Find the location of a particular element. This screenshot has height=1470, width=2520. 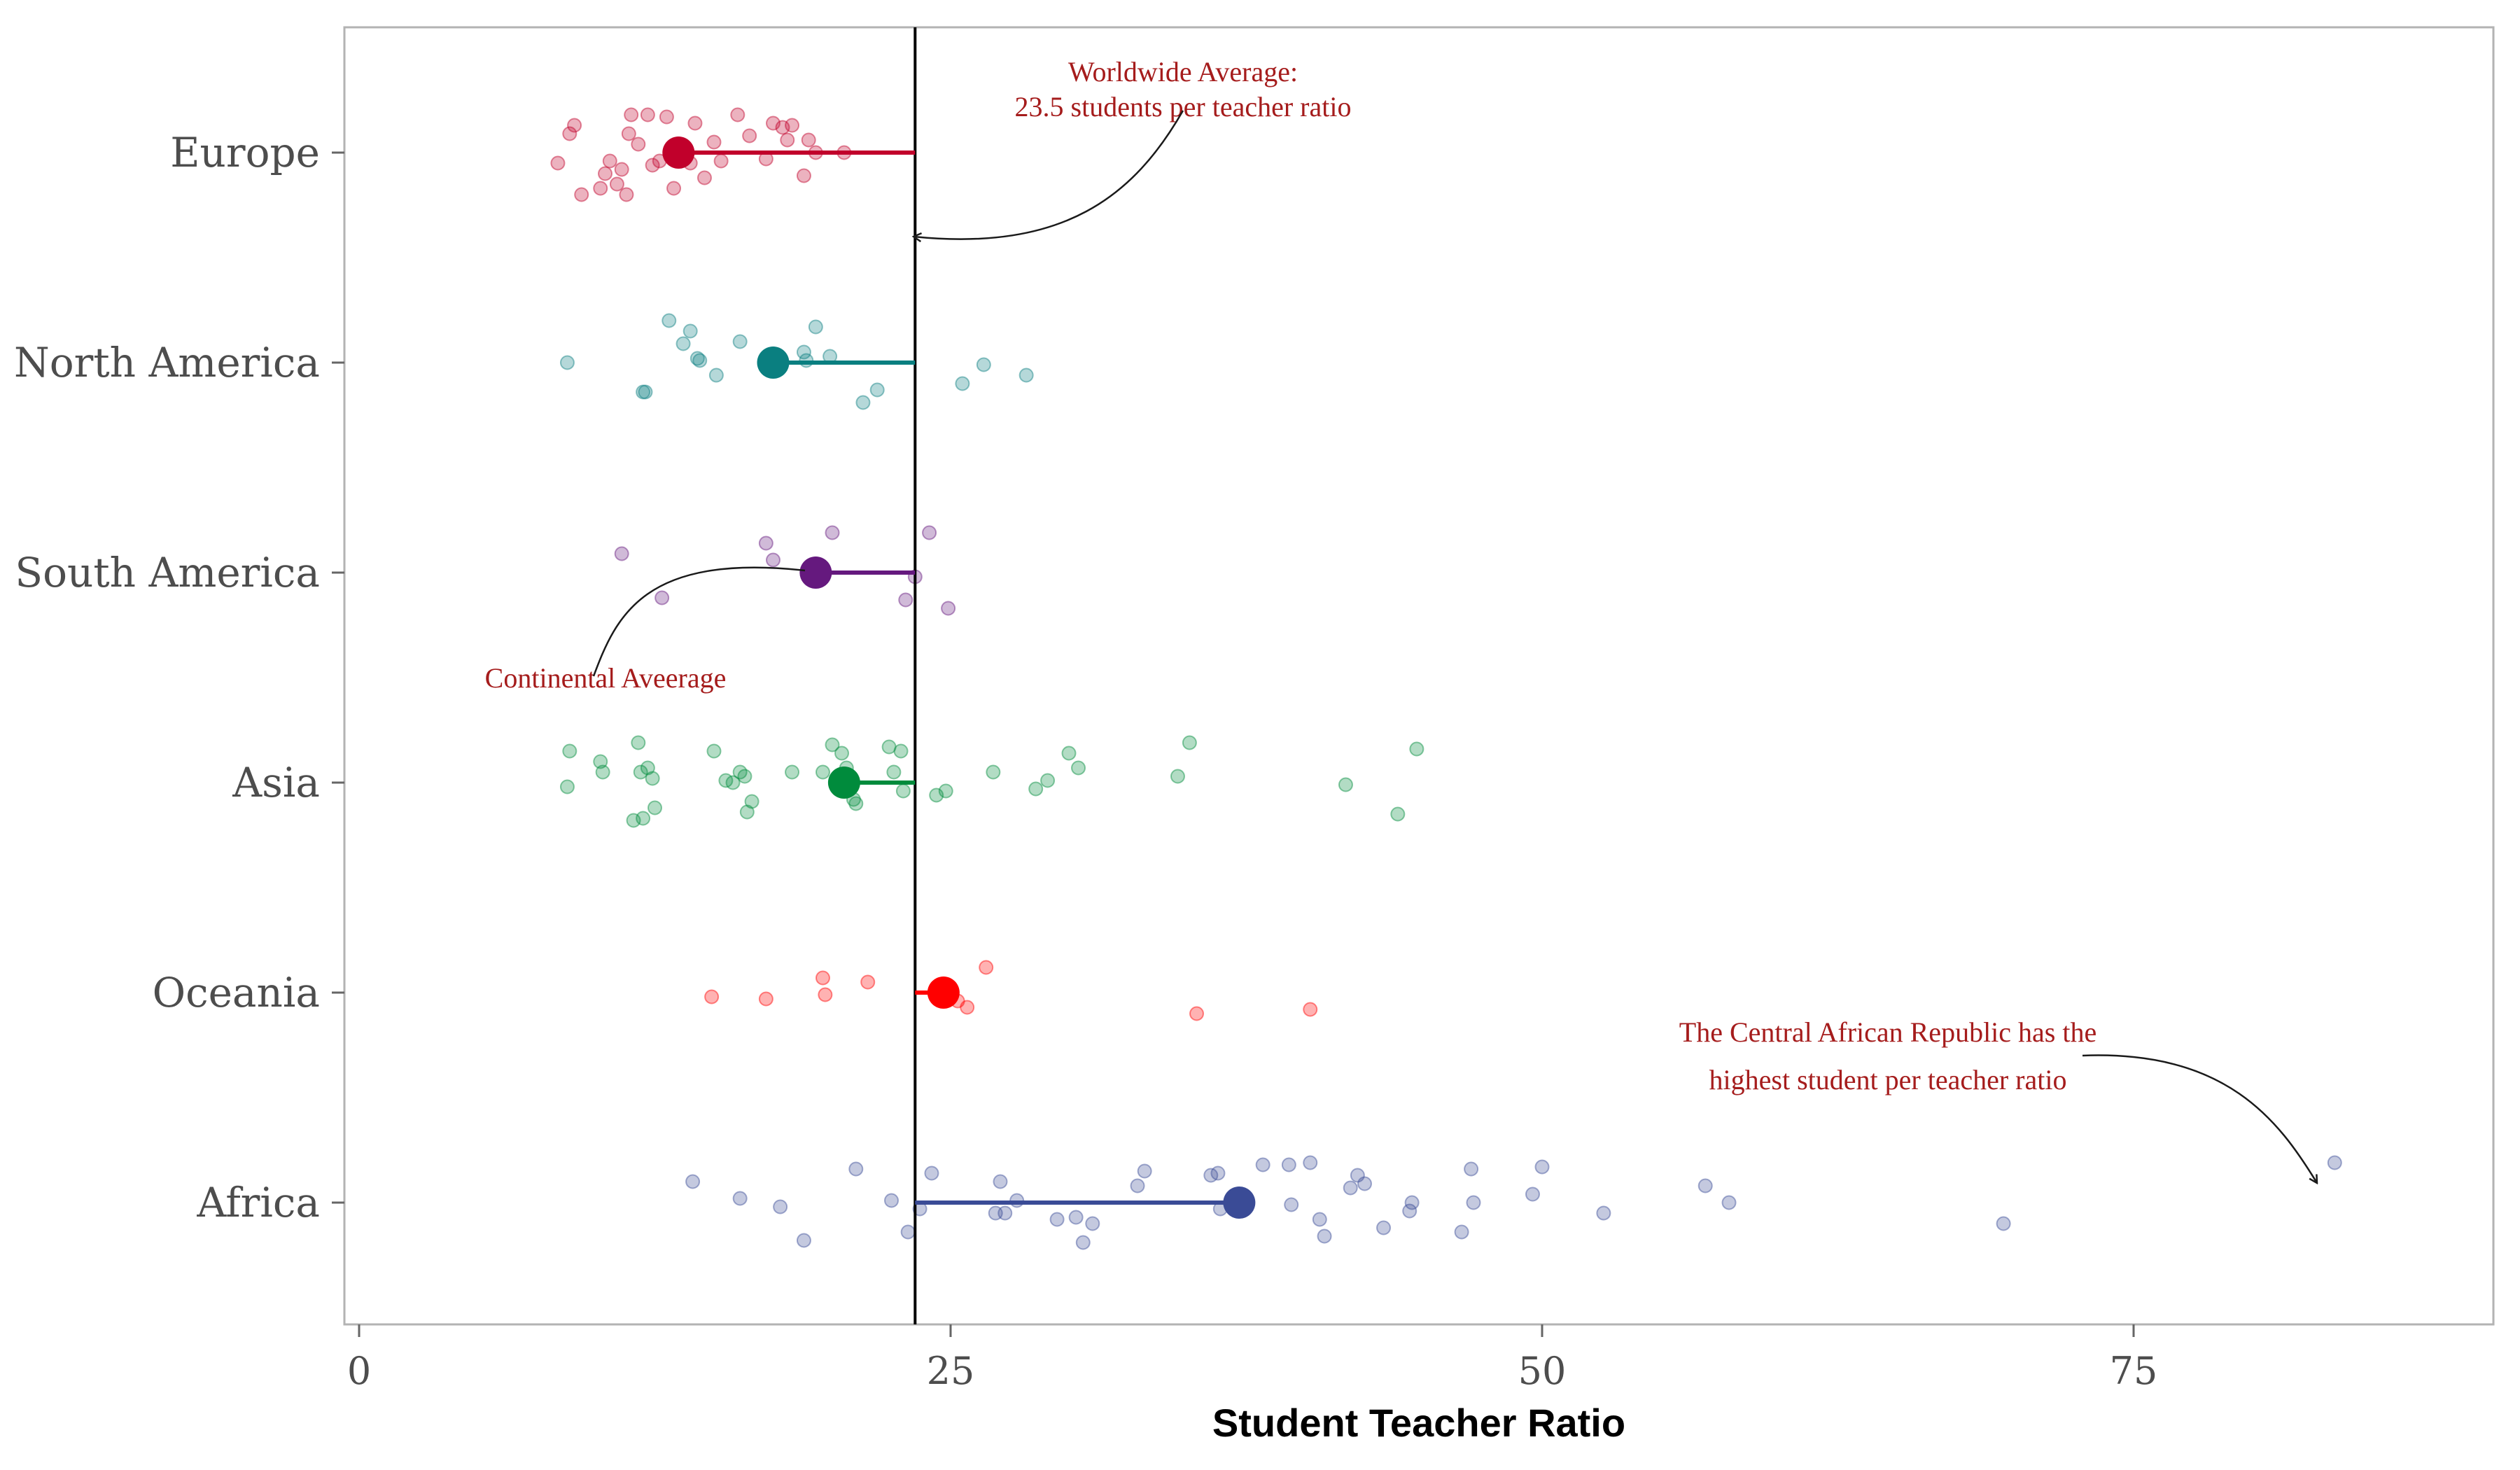

asia-average-point is located at coordinates (843, 782).